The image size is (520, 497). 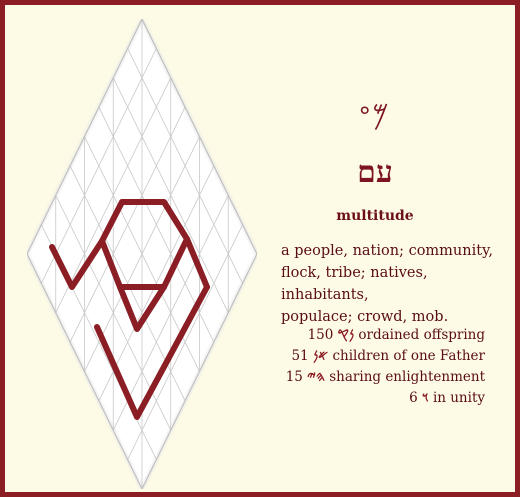 What do you see at coordinates (370, 398) in the screenshot?
I see `numerology-row: 6 𐤅 in unity` at bounding box center [370, 398].